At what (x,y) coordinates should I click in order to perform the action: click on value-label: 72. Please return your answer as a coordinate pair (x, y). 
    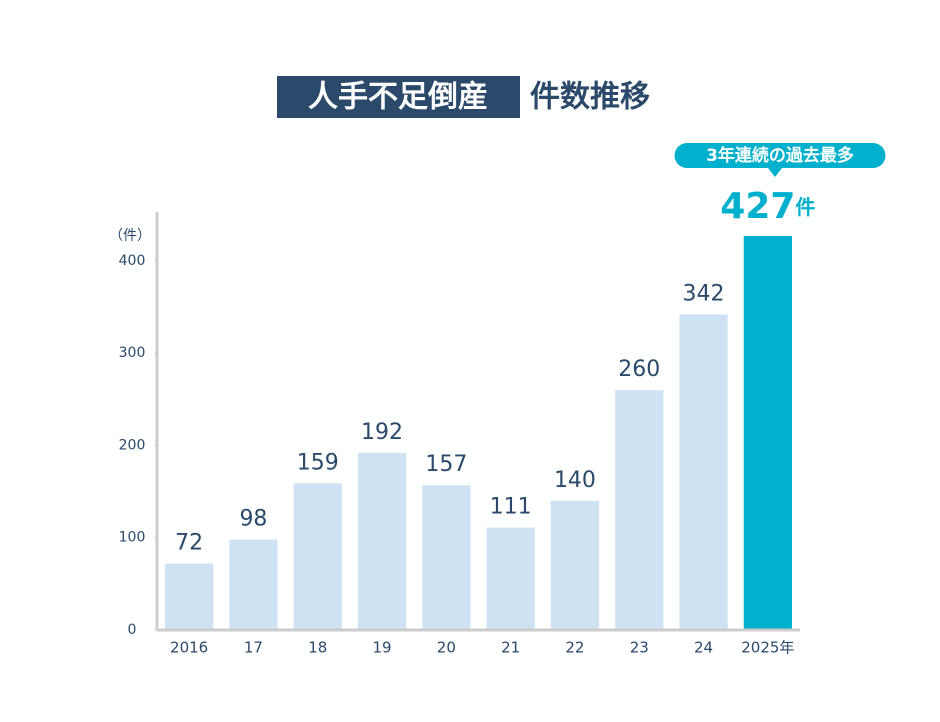
    Looking at the image, I should click on (189, 543).